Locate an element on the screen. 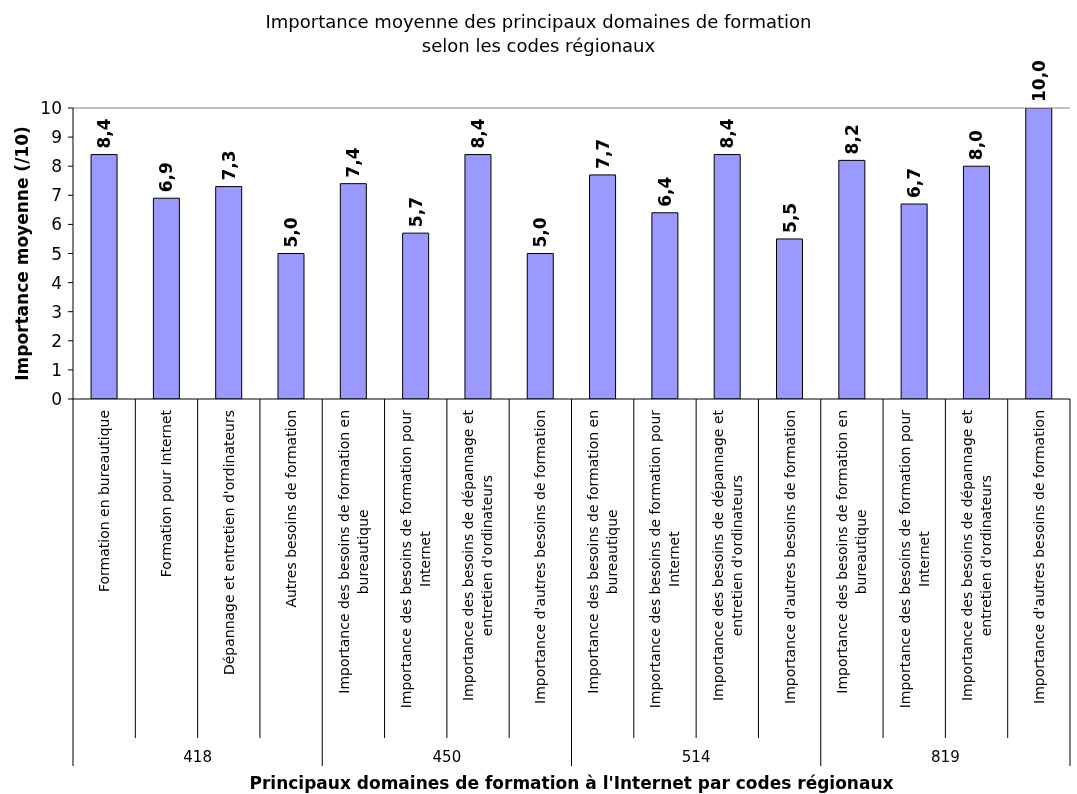 Image resolution: width=1077 pixels, height=794 pixels. text: 450 is located at coordinates (447, 757).